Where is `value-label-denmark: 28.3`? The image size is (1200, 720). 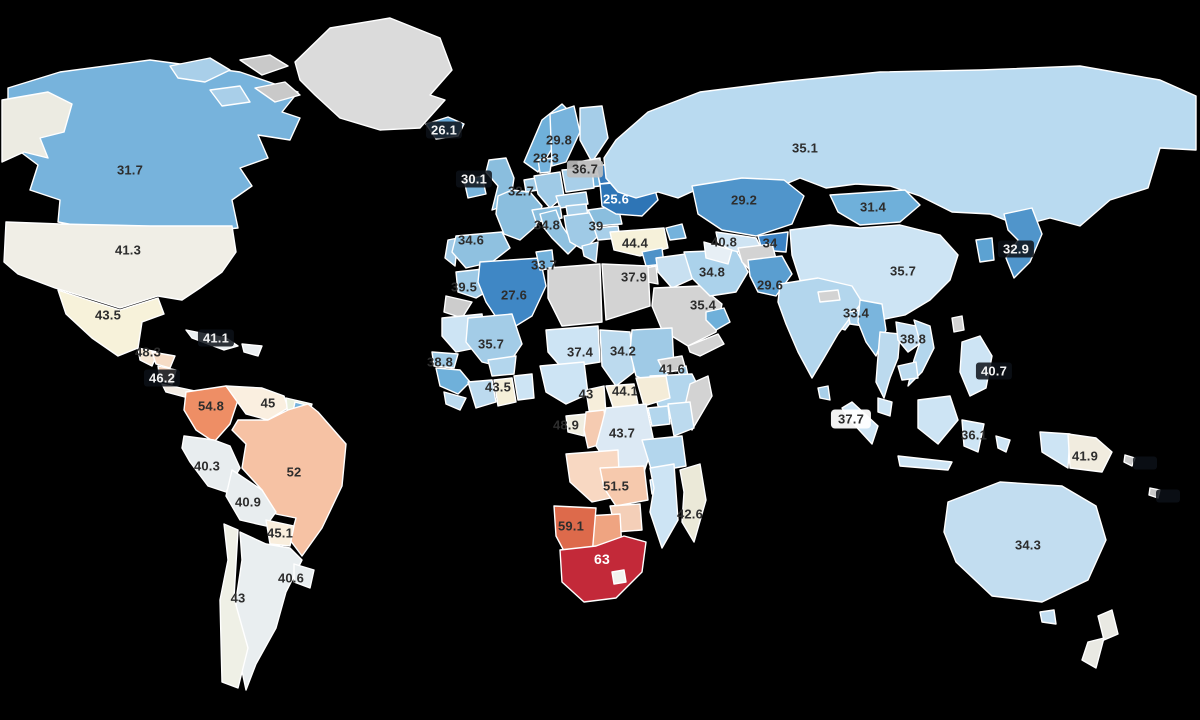
value-label-denmark: 28.3 is located at coordinates (546, 158).